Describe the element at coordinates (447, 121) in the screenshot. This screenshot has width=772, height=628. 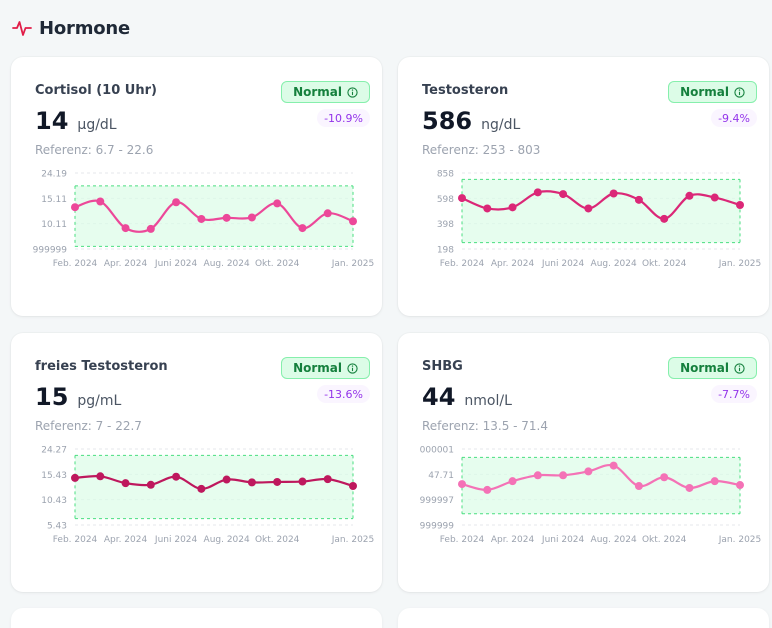
I see `hormone-value: 586` at that location.